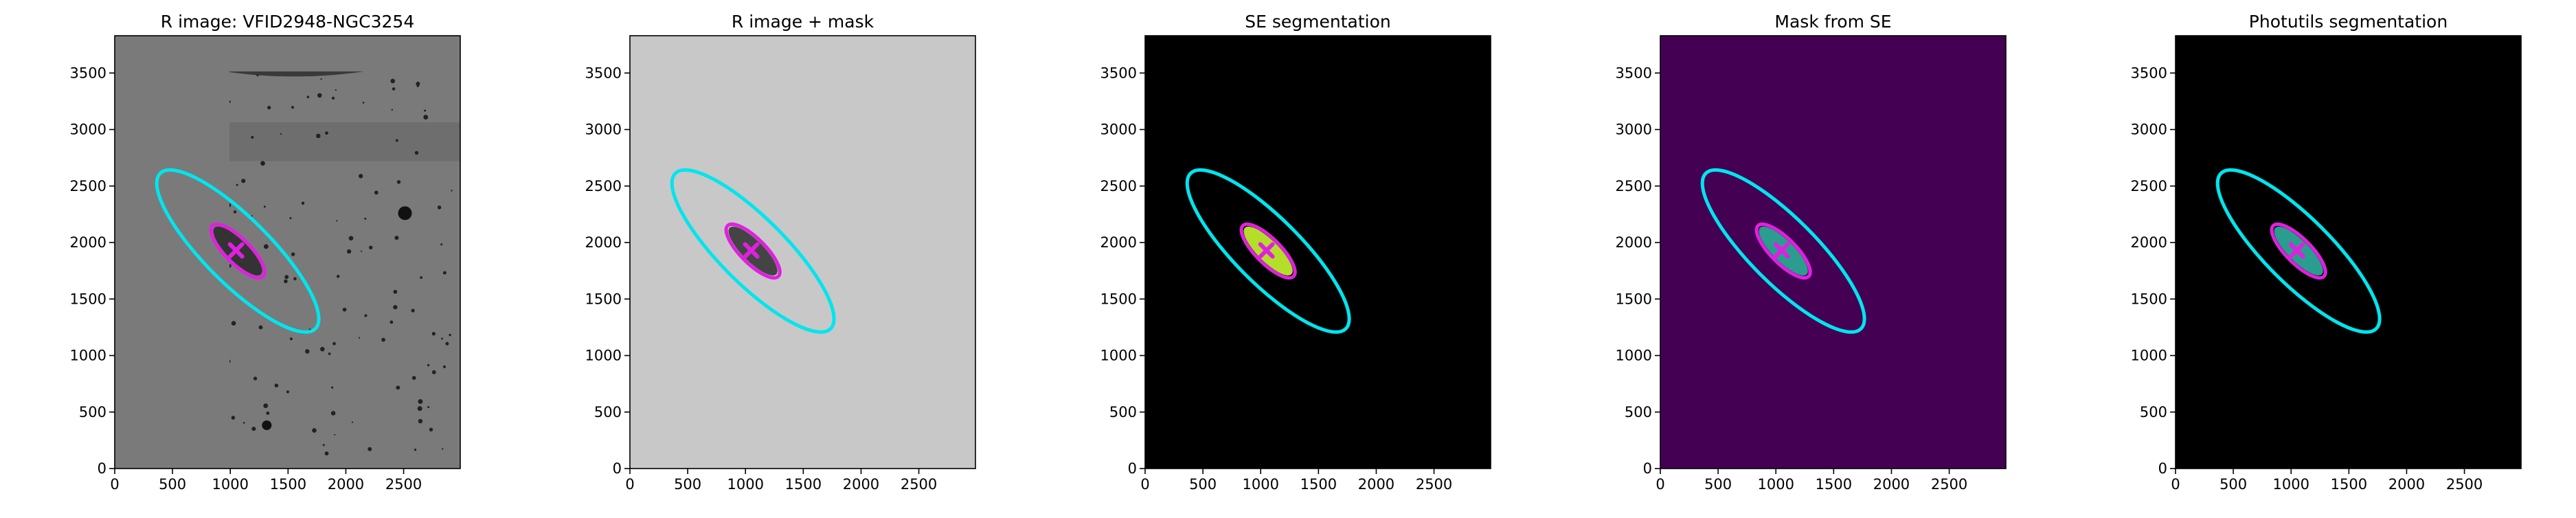  I want to click on center-marker, so click(1266, 250).